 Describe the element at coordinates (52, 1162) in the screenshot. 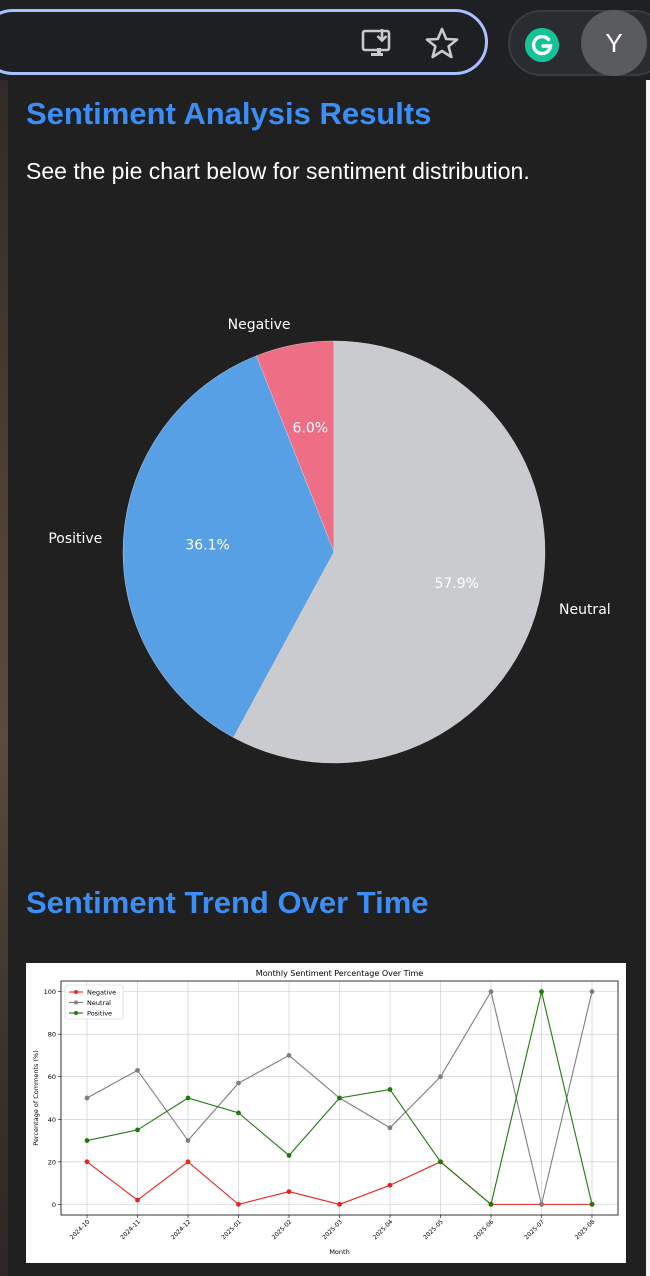

I see `y-tick-label: 20` at that location.